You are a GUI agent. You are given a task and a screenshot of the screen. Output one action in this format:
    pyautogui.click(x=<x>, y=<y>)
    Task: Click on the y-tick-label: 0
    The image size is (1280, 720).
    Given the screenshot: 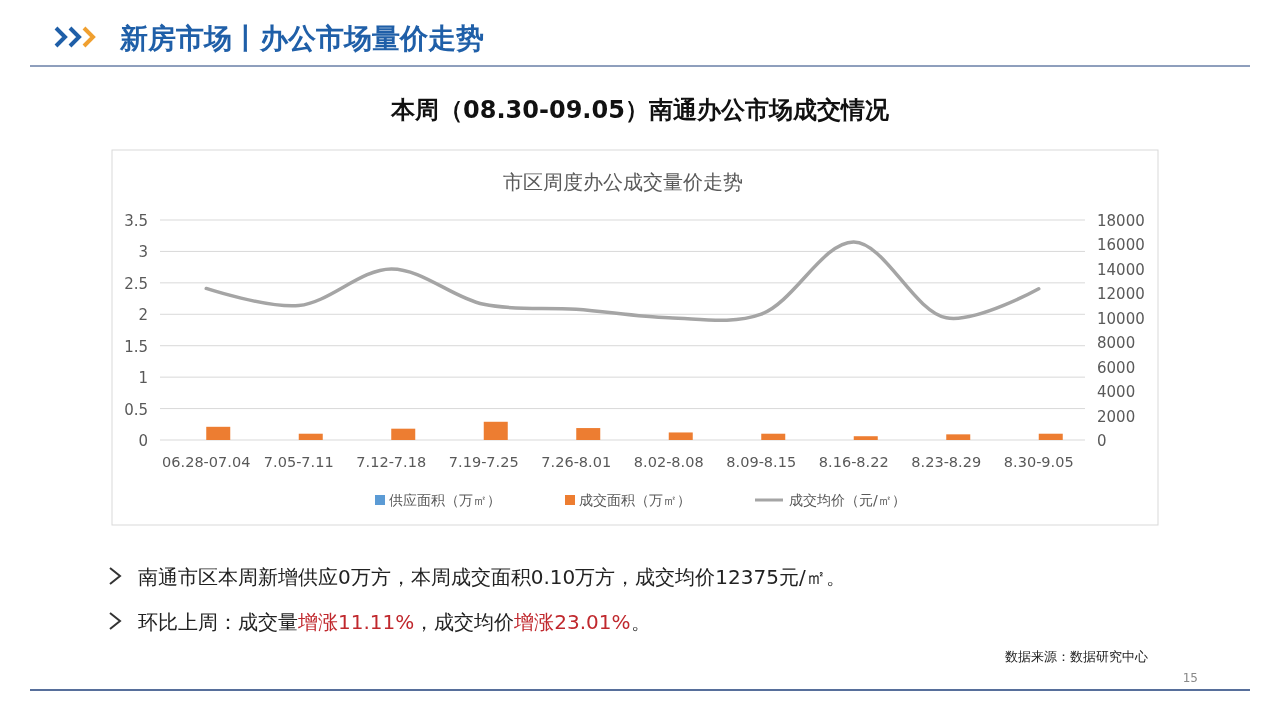 What is the action you would take?
    pyautogui.click(x=143, y=441)
    